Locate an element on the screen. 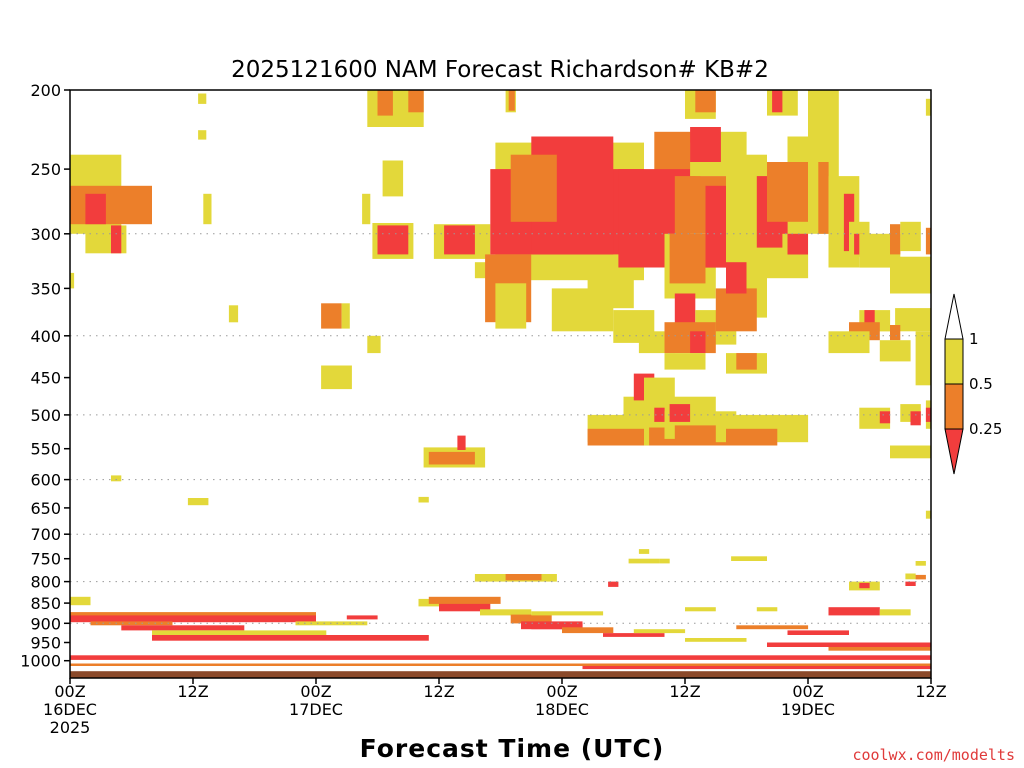 This screenshot has width=1024, height=768. colorbar-label-0.25: 0.25 is located at coordinates (985, 429).